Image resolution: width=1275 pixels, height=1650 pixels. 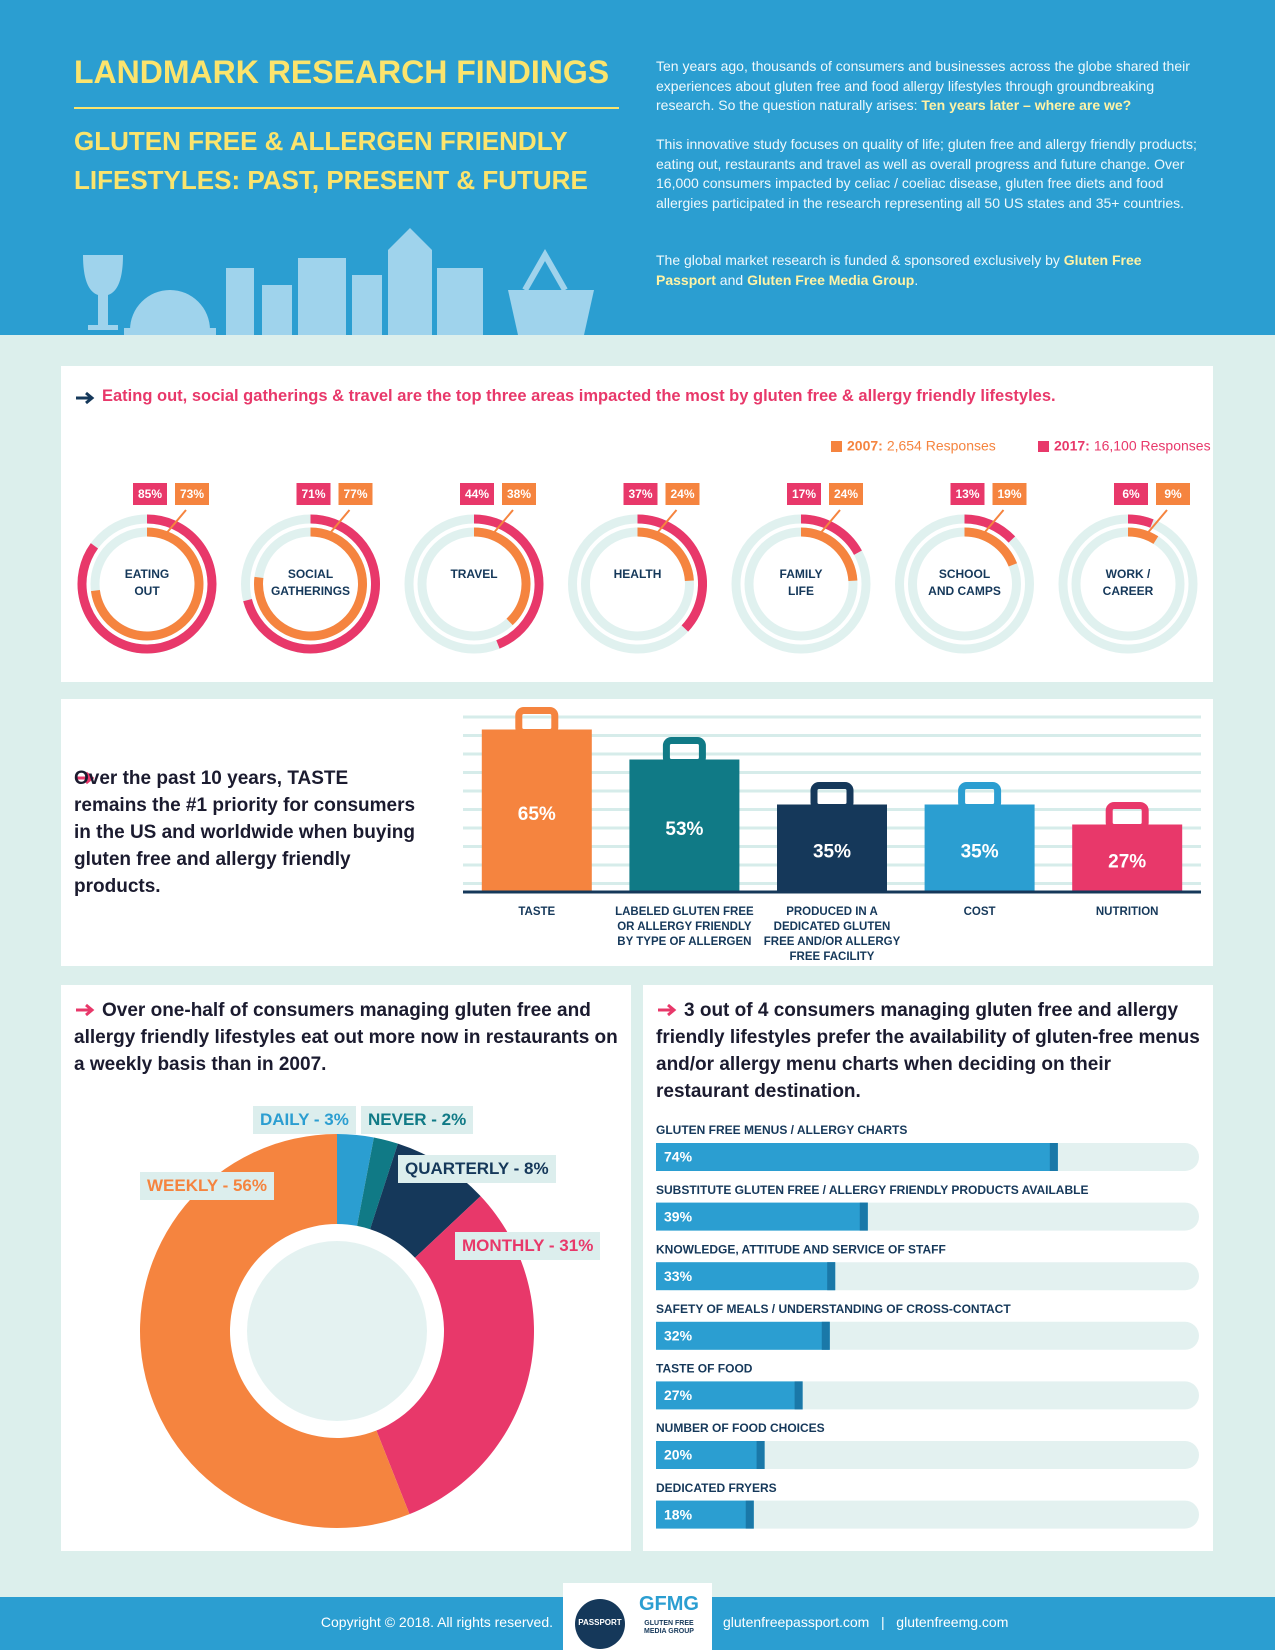 What do you see at coordinates (1026, 105) in the screenshot?
I see `emphasis: Ten years later – where are we?` at bounding box center [1026, 105].